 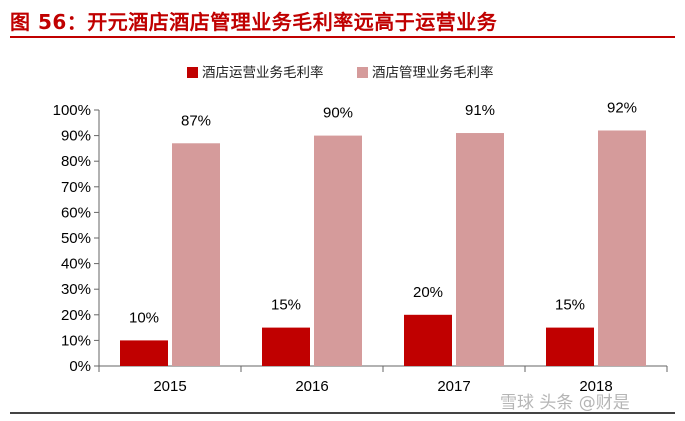 I want to click on data-label-2-2018: 92%, so click(x=622, y=107).